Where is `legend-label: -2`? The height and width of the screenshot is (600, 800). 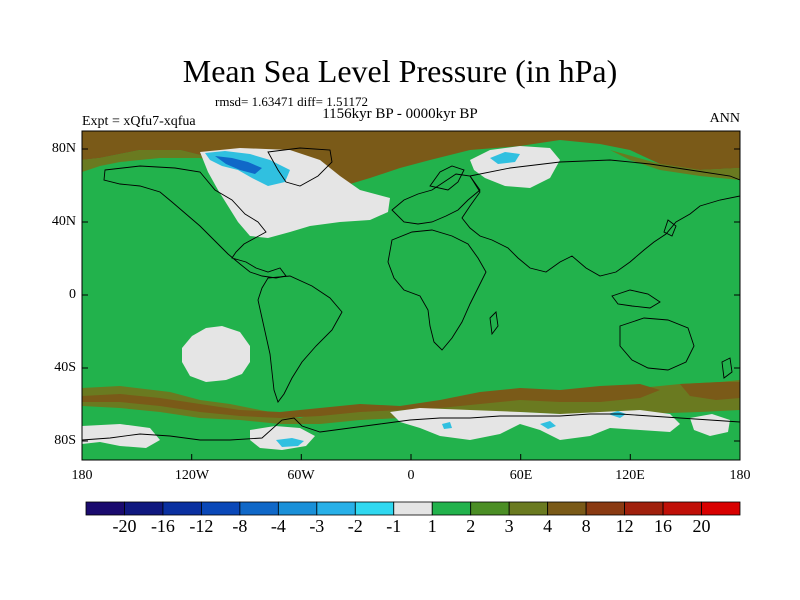
legend-label: -2 is located at coordinates (355, 526).